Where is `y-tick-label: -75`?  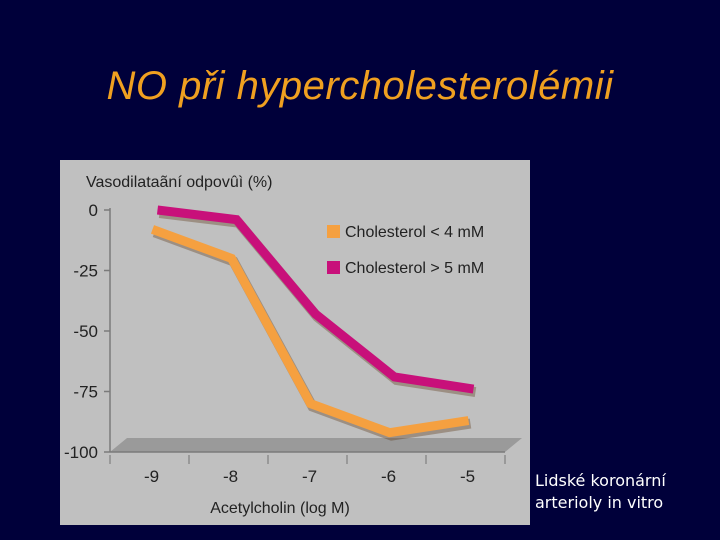
y-tick-label: -75 is located at coordinates (85, 392).